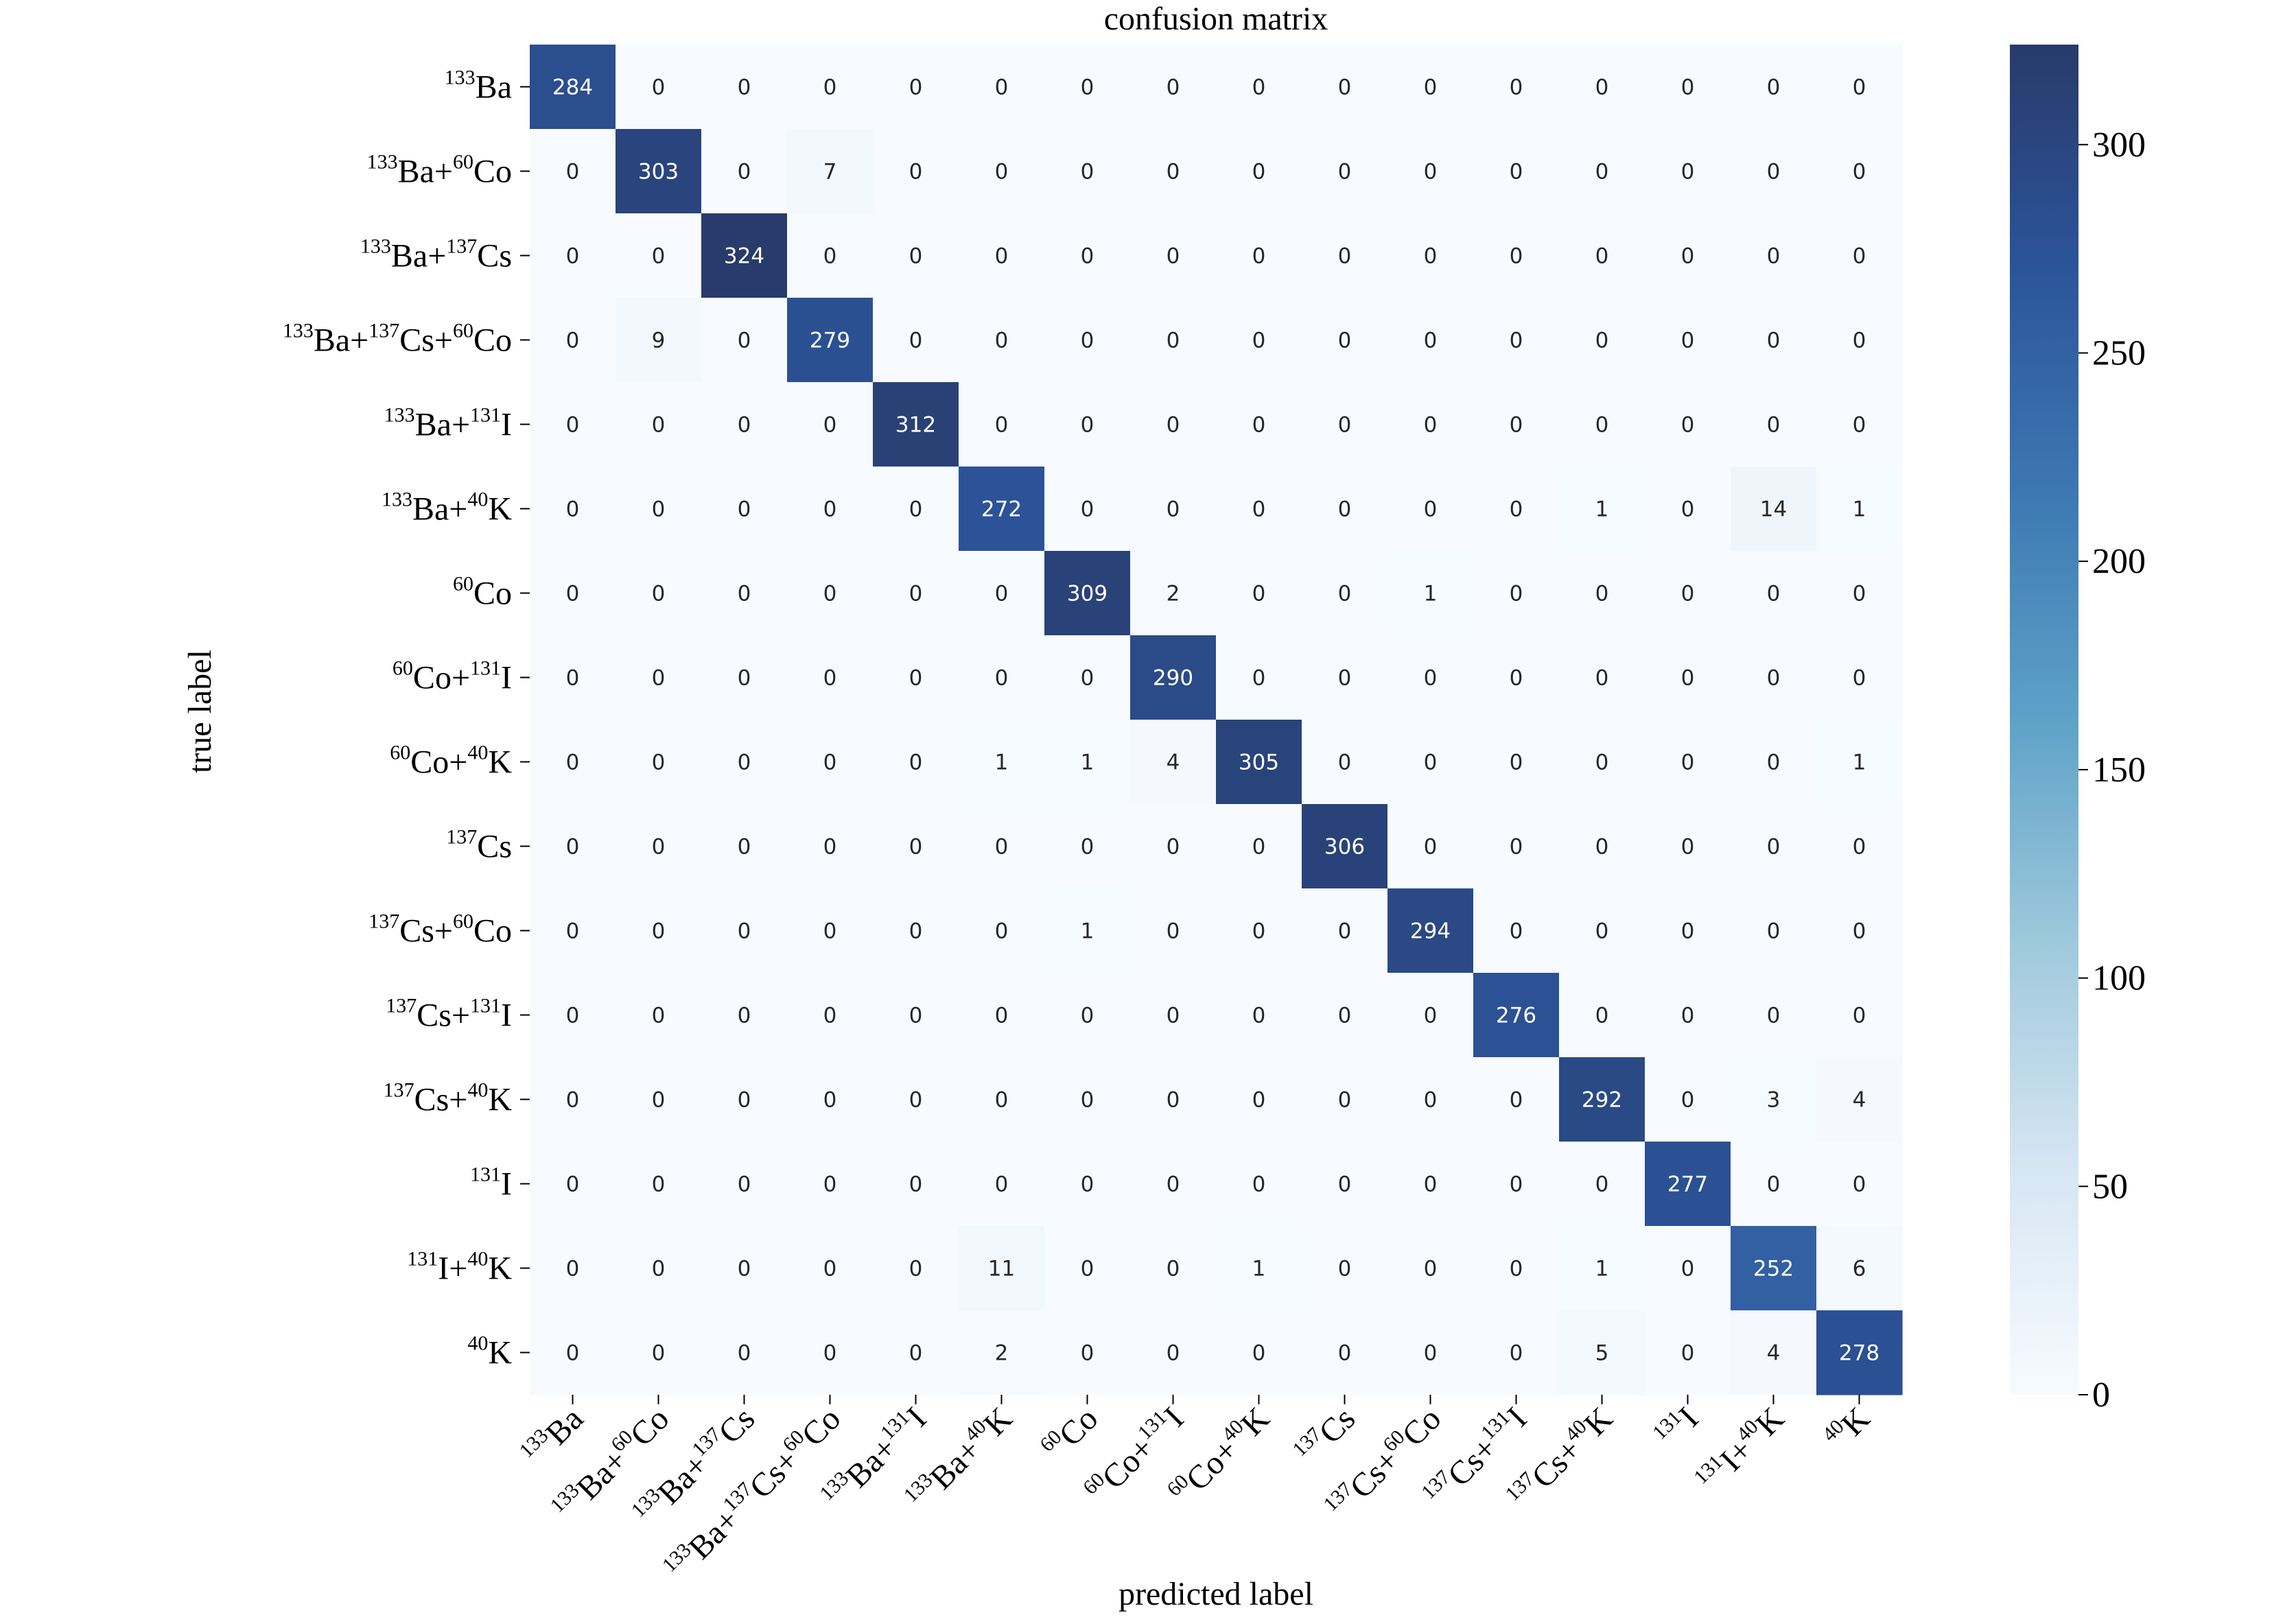 The width and height of the screenshot is (2296, 1617). I want to click on x-tick-label: 60Co, so click(1070, 1433).